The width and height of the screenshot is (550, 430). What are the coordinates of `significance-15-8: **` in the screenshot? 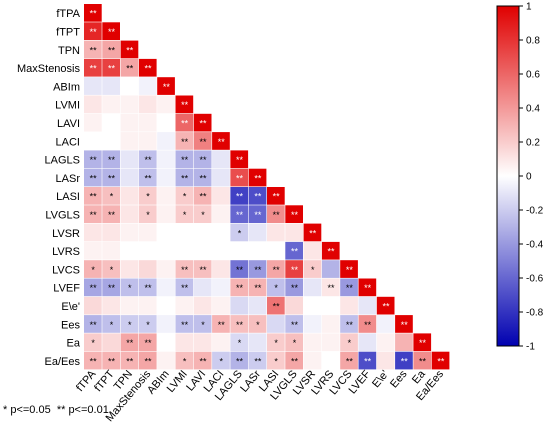 It's located at (240, 288).